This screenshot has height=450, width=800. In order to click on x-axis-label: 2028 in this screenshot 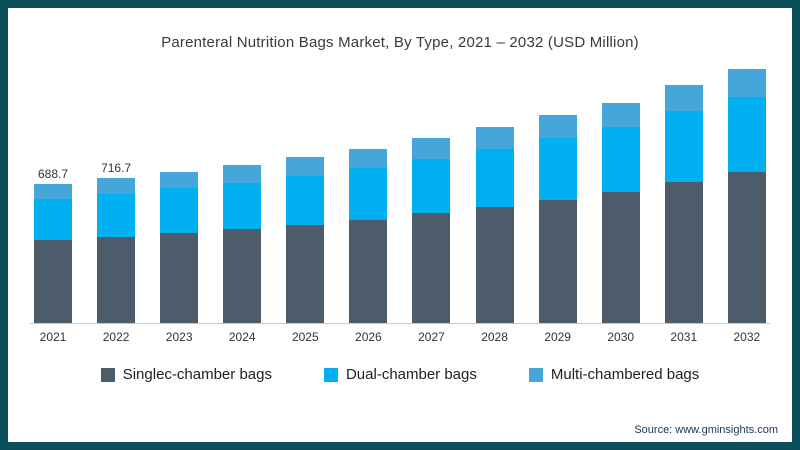, I will do `click(494, 337)`.